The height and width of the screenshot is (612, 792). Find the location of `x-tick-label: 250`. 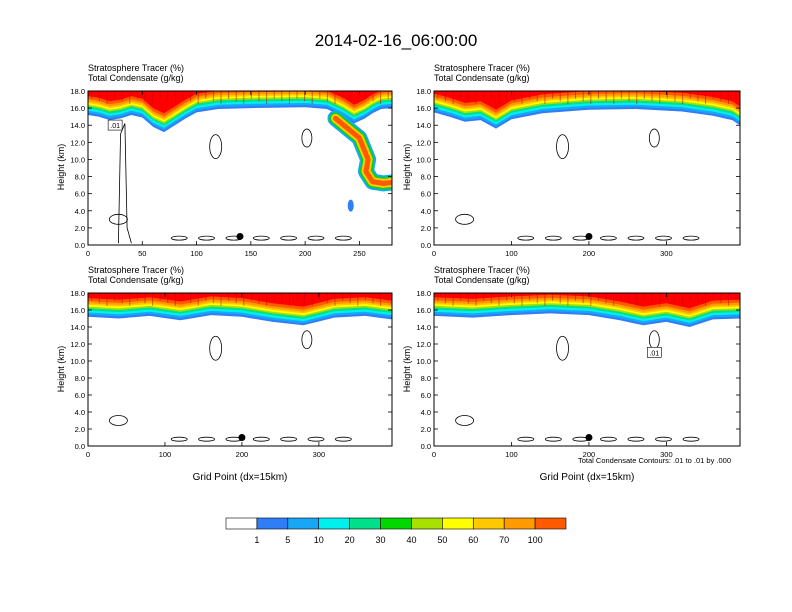

x-tick-label: 250 is located at coordinates (359, 253).